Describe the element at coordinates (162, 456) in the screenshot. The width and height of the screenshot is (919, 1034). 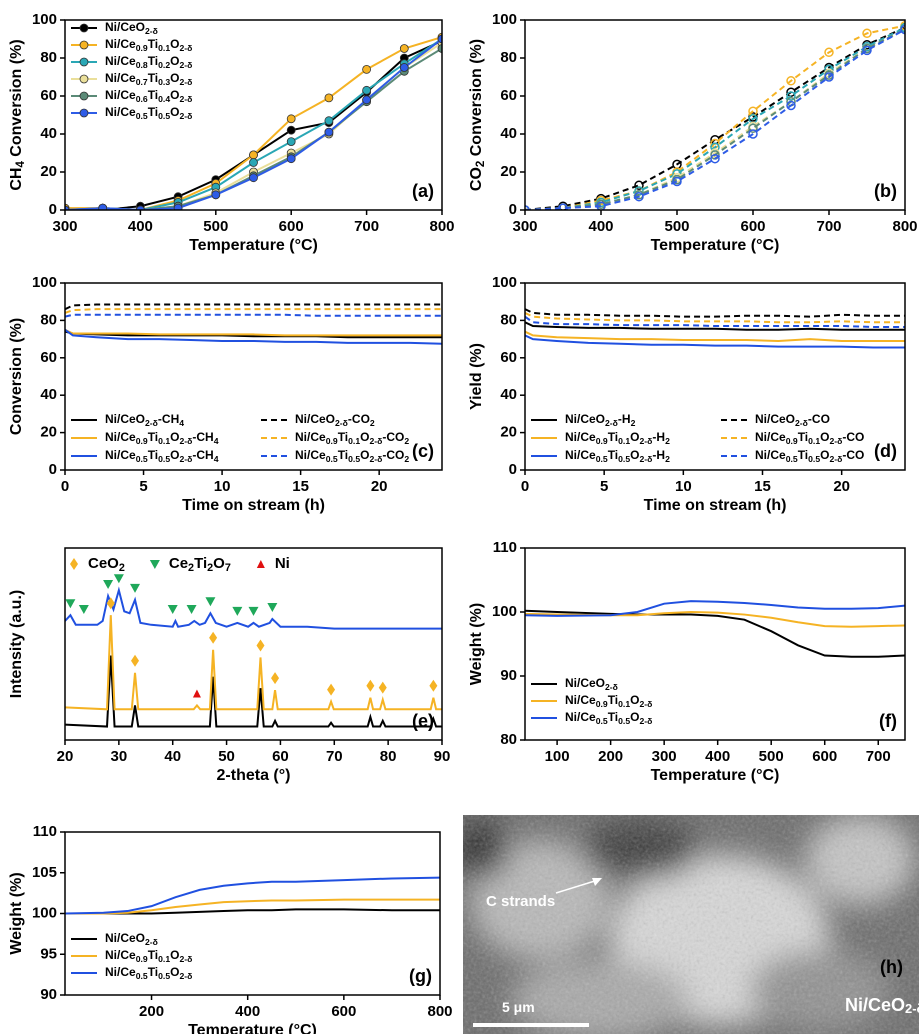
I see `legend-label: Ni/Ce0.5Ti0.5O2-δ-CH4` at that location.